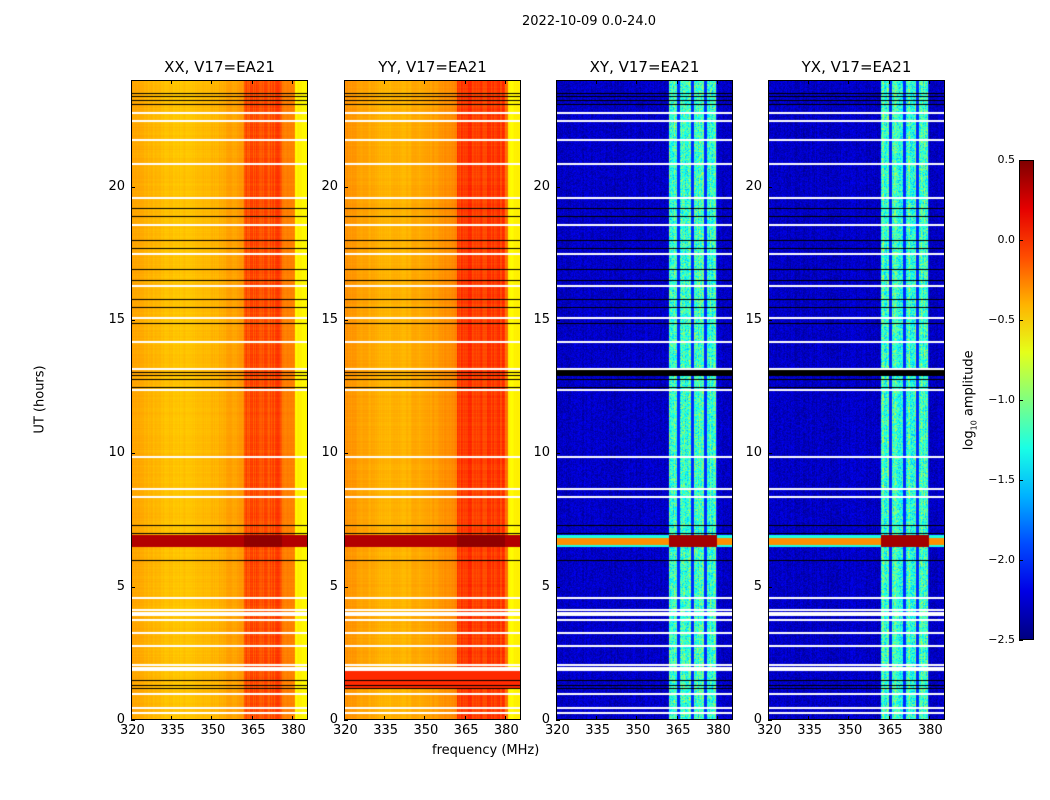 The image size is (1050, 800). What do you see at coordinates (1001, 559) in the screenshot?
I see `colorbar-tick-label: −2.0` at bounding box center [1001, 559].